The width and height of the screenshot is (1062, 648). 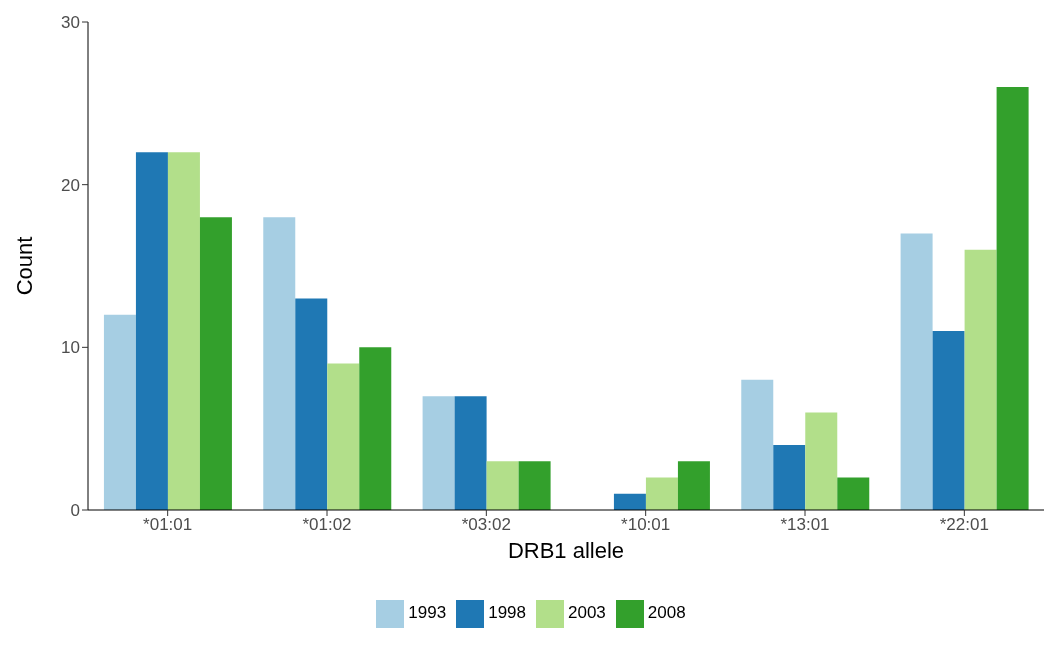 I want to click on legend-label: 2008, so click(x=666, y=613).